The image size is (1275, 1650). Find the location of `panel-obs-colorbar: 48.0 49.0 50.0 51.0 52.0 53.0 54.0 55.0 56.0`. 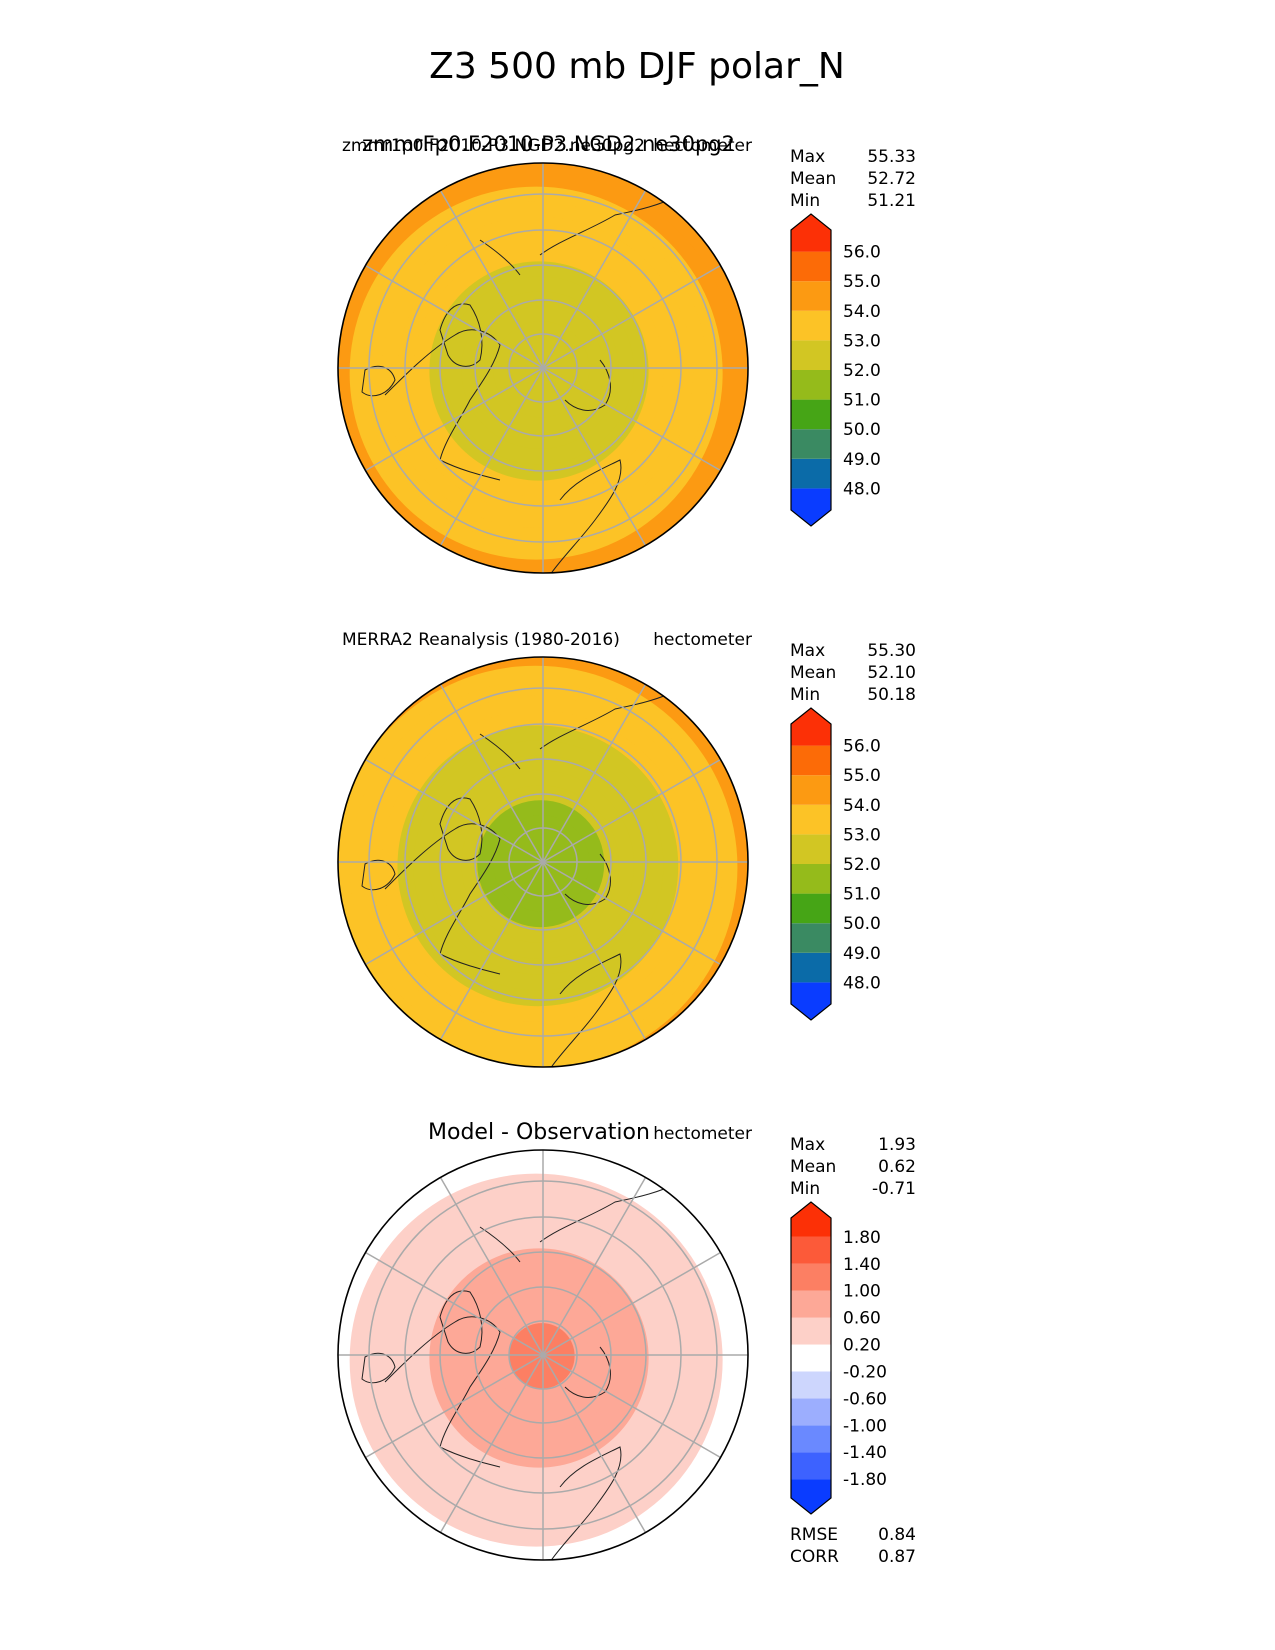

panel-obs-colorbar: 48.0 49.0 50.0 51.0 52.0 53.0 54.0 55.0 56.0 is located at coordinates (835, 864).